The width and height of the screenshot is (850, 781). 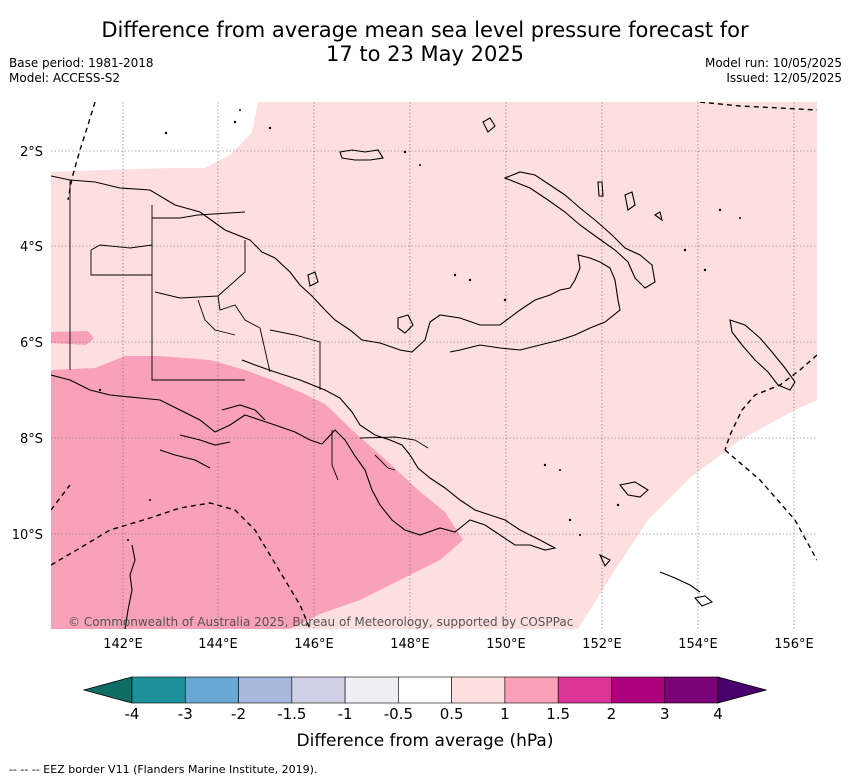 I want to click on model-run: Model run: 10/05/2025, so click(x=773, y=63).